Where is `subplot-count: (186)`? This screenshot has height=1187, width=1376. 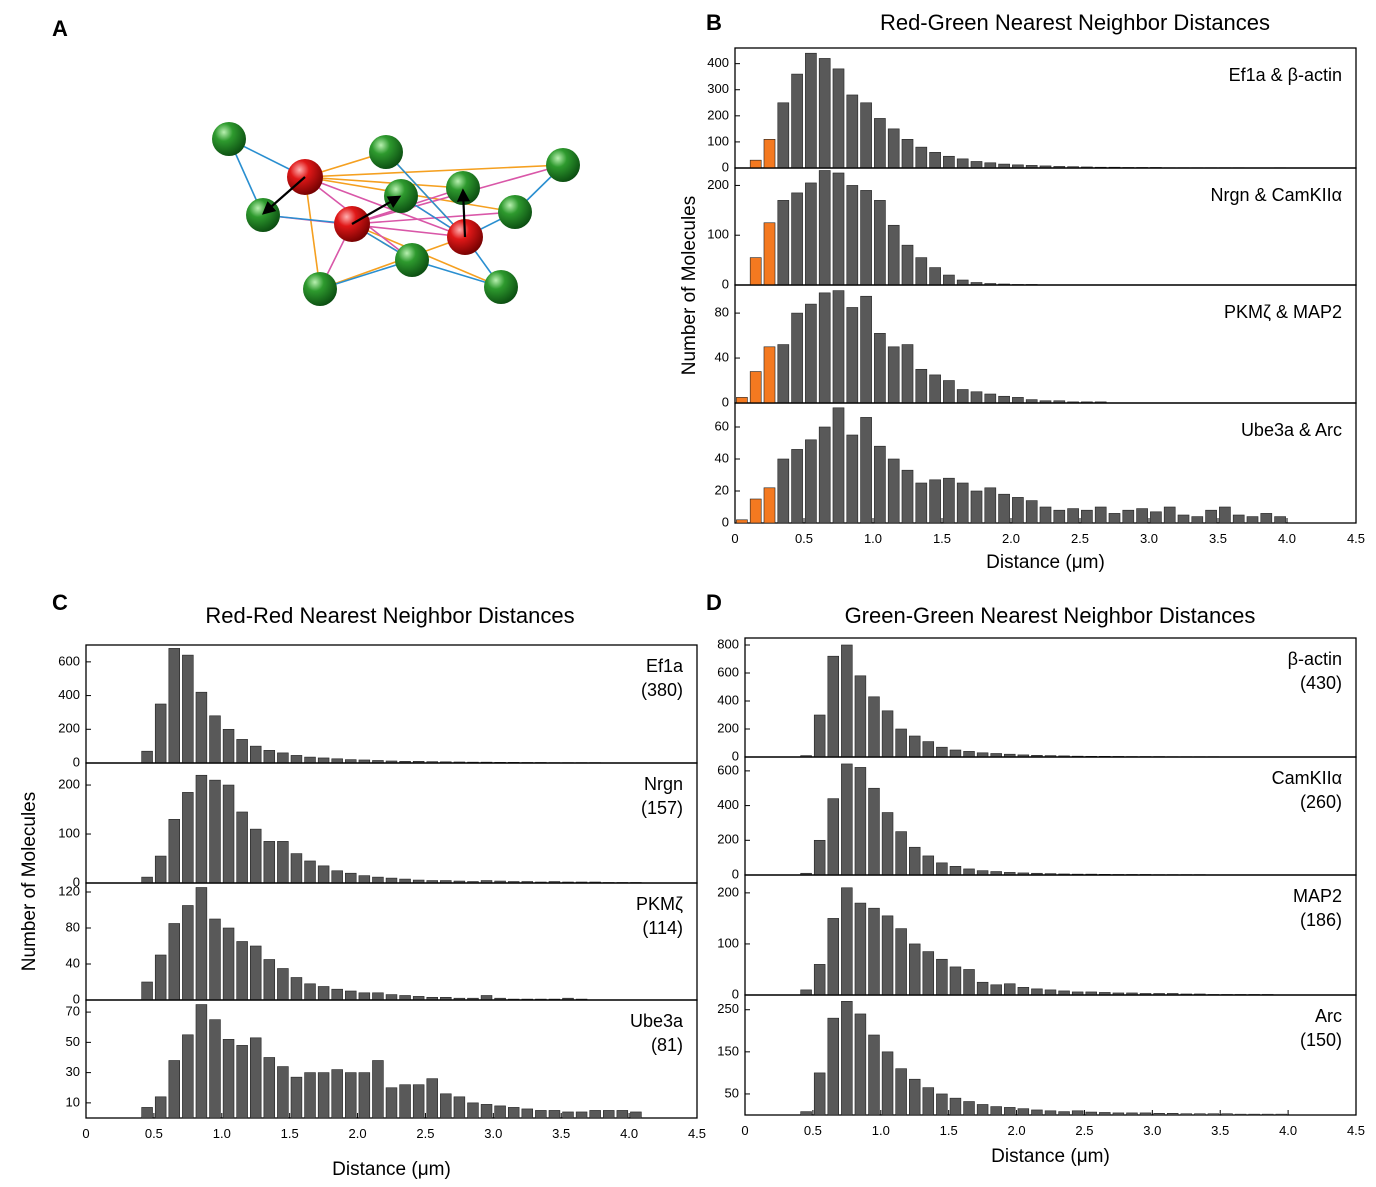
subplot-count: (186) is located at coordinates (1321, 920).